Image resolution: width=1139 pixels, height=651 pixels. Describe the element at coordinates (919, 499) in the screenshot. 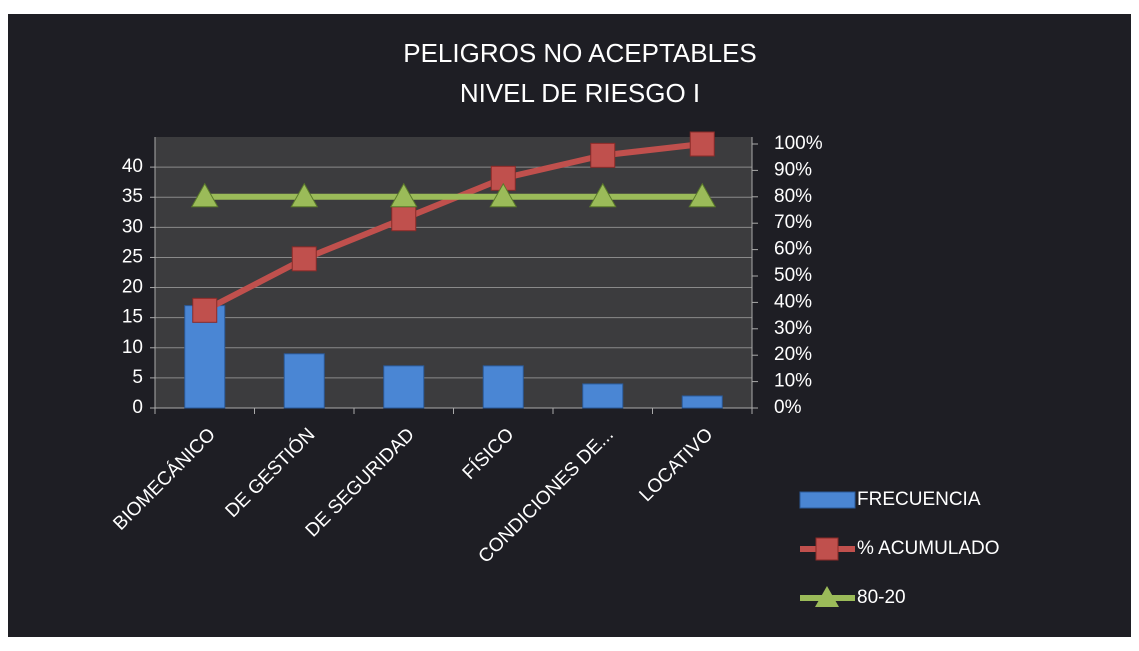

I see `legend-label: FRECUENCIA` at that location.